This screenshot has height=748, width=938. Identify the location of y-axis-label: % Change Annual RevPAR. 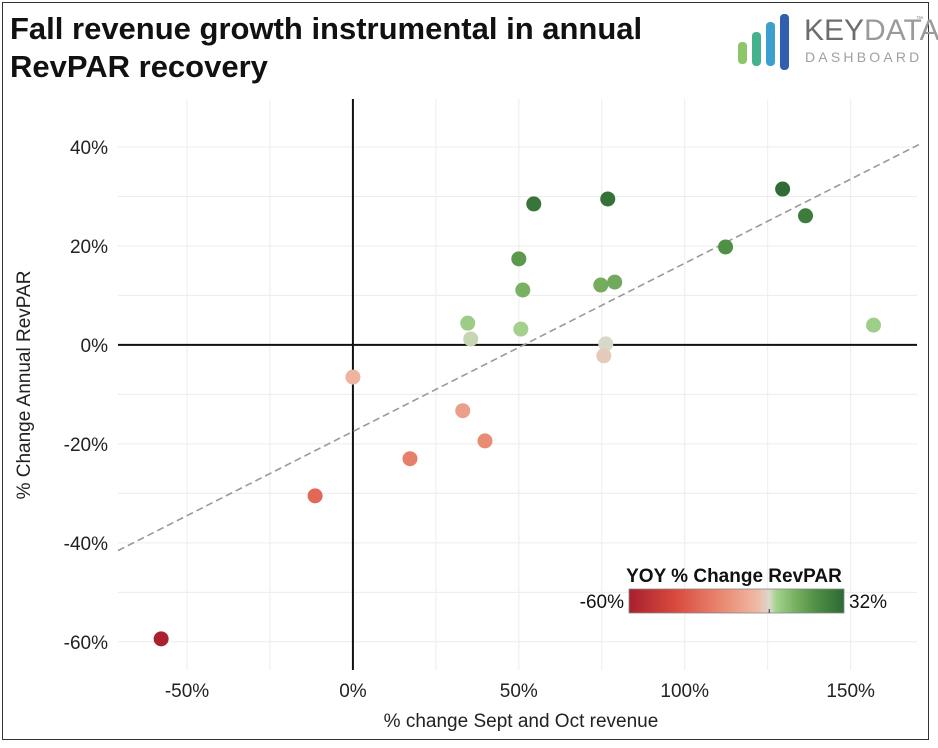
(24, 385).